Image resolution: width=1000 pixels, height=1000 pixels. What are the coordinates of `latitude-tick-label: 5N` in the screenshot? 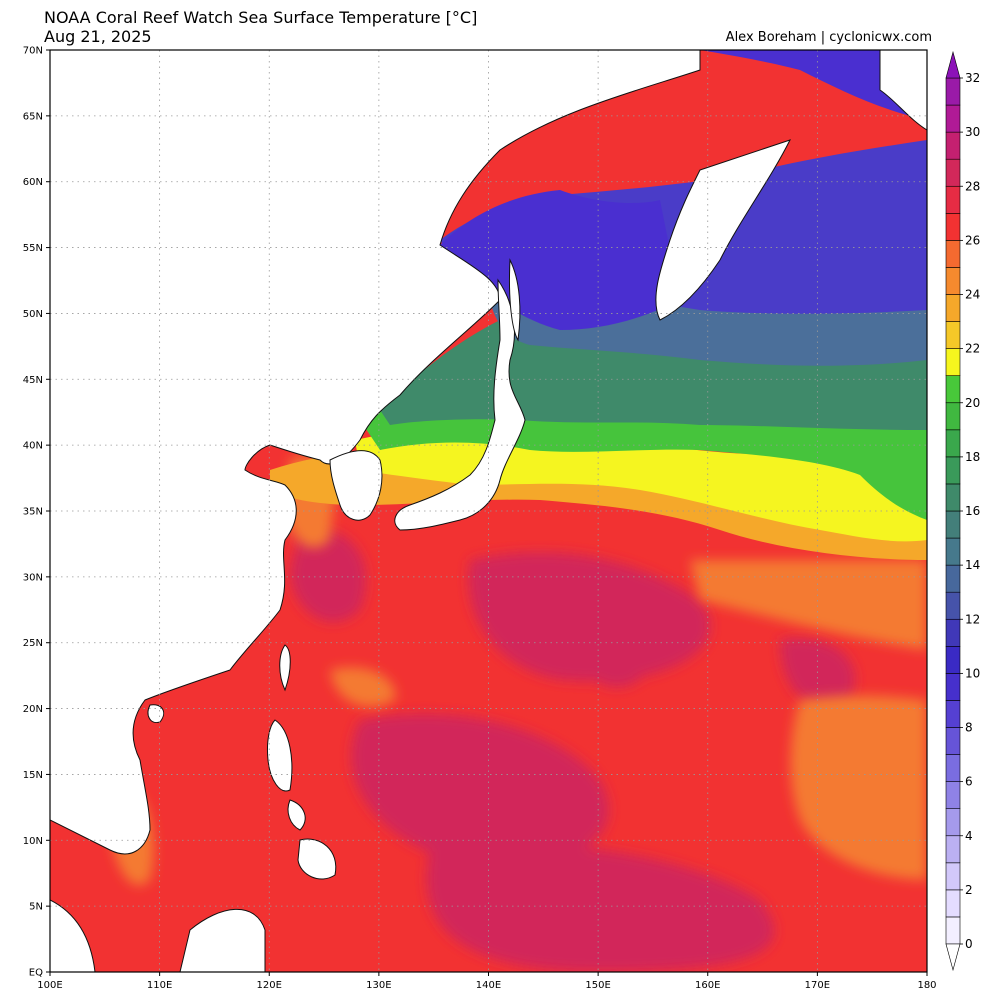 It's located at (36, 907).